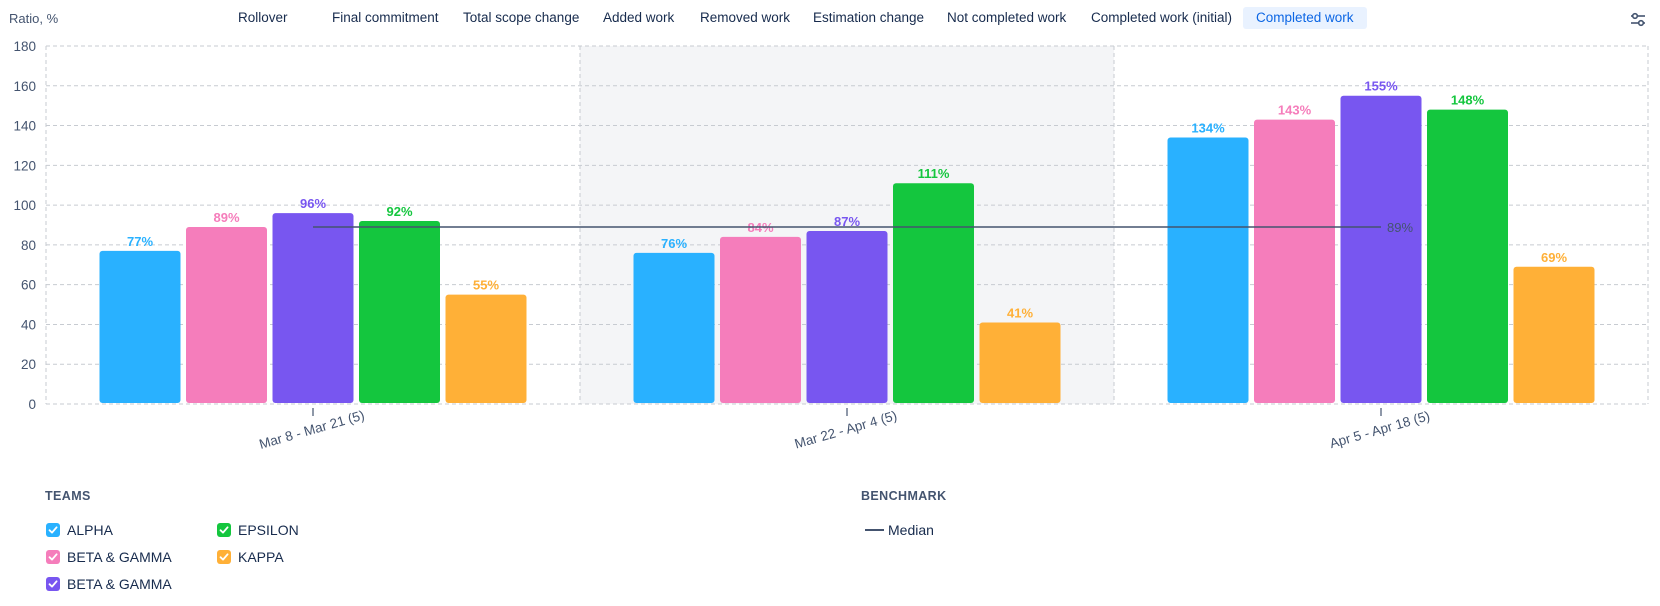  I want to click on bar-value-label: 92%, so click(399, 211).